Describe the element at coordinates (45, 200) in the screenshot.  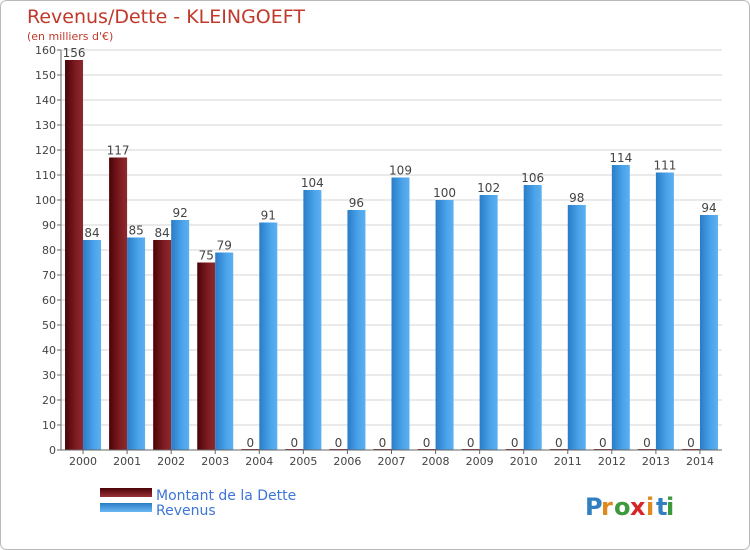
I see `y-tick-label: 100` at that location.